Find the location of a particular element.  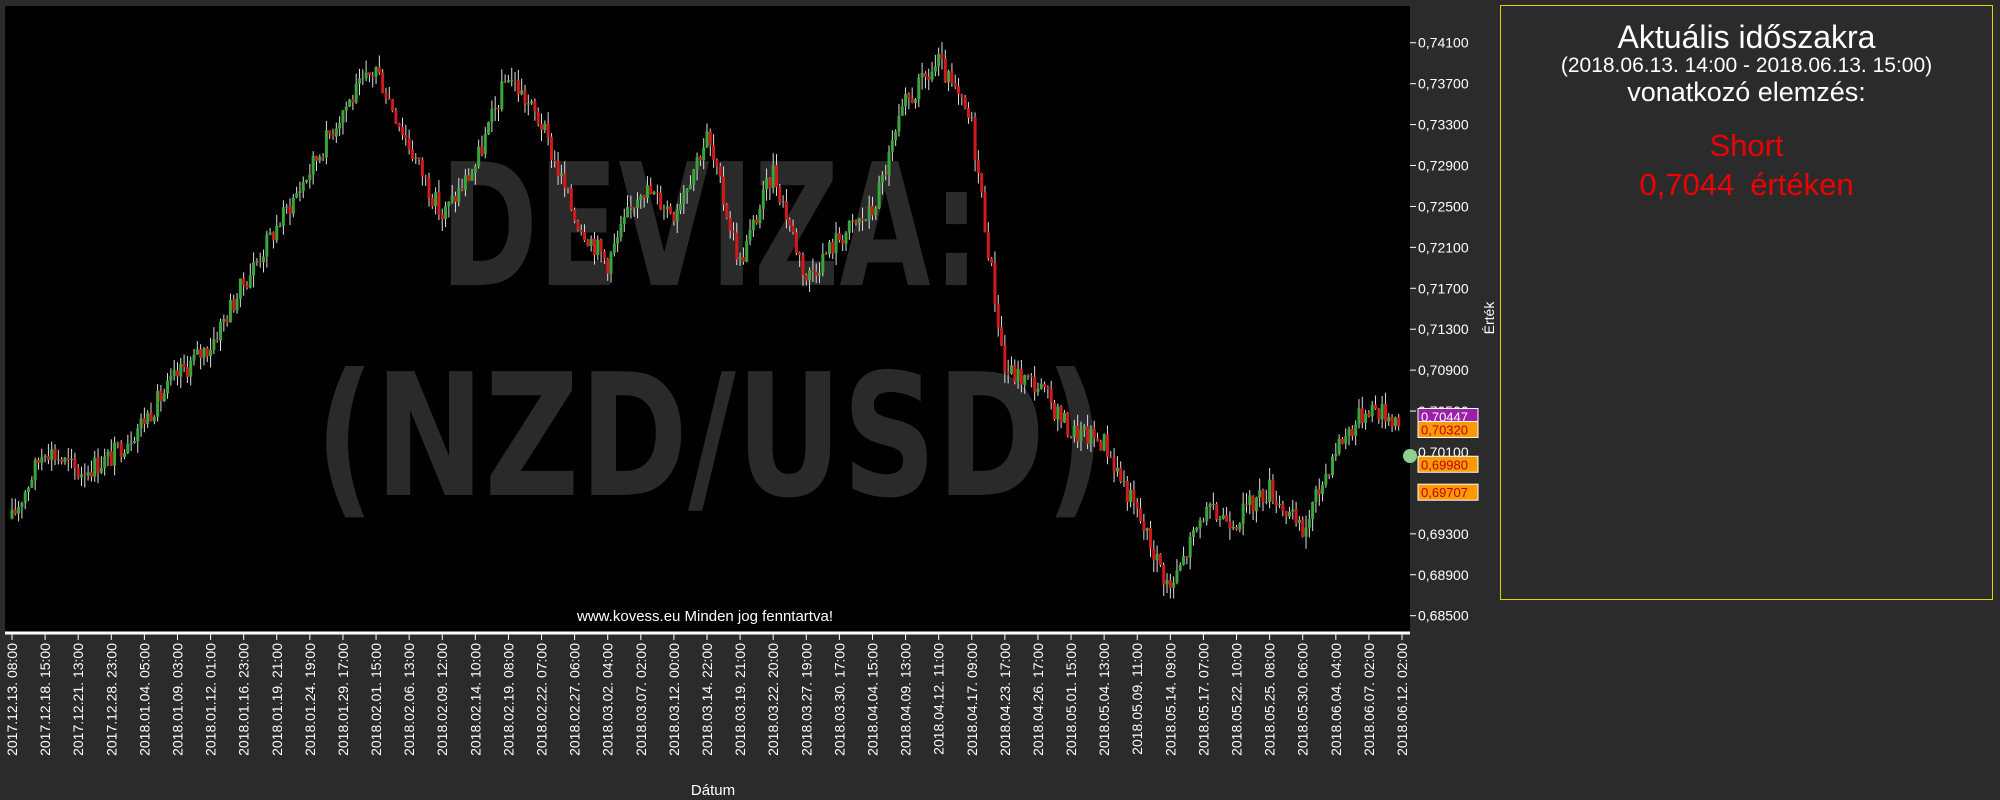

x-tick-label: 2017.12.21. 13:00 is located at coordinates (78, 699).